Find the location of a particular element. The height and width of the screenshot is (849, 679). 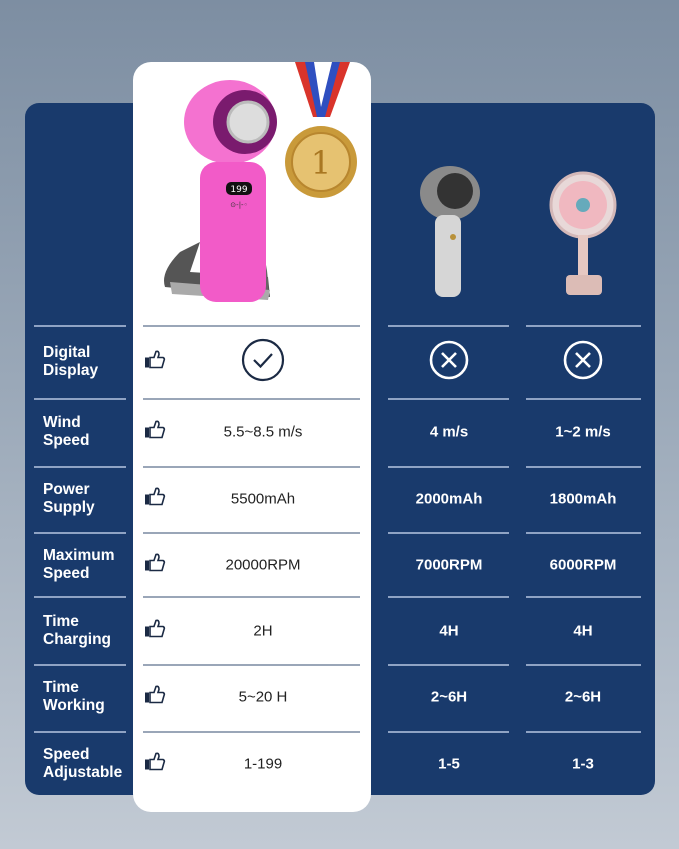

competitor-a-value: 1-5 is located at coordinates (449, 764).